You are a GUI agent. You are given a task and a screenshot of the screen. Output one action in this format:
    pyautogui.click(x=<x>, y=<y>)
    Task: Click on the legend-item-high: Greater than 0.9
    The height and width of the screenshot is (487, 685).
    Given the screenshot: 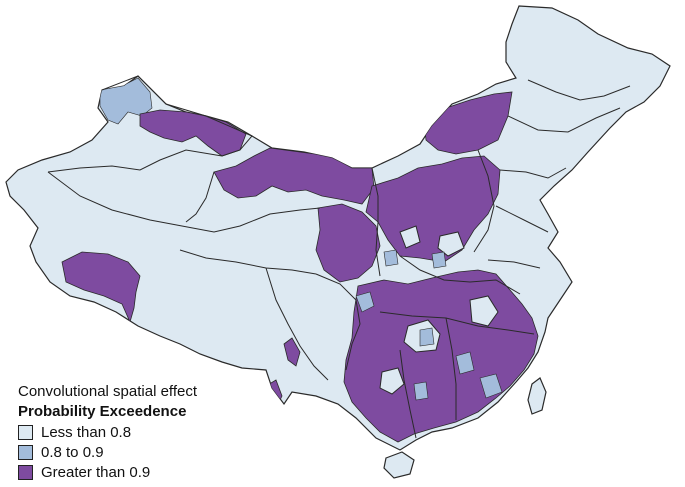 What is the action you would take?
    pyautogui.click(x=107, y=472)
    